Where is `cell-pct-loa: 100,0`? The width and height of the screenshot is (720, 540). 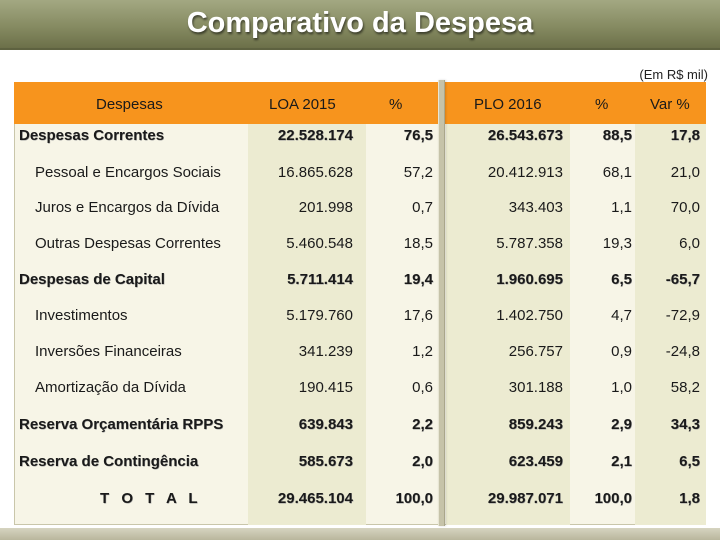
cell-pct-loa: 100,0 is located at coordinates (414, 498).